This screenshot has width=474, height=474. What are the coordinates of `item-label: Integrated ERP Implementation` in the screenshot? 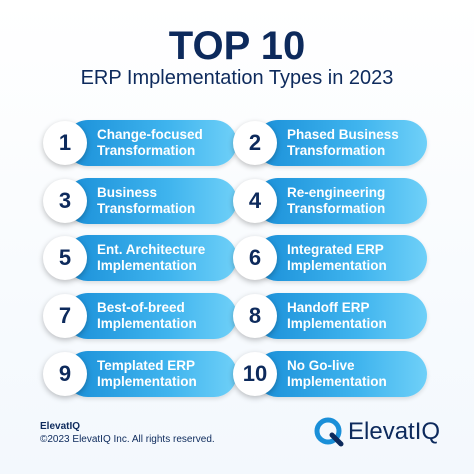 It's located at (337, 258).